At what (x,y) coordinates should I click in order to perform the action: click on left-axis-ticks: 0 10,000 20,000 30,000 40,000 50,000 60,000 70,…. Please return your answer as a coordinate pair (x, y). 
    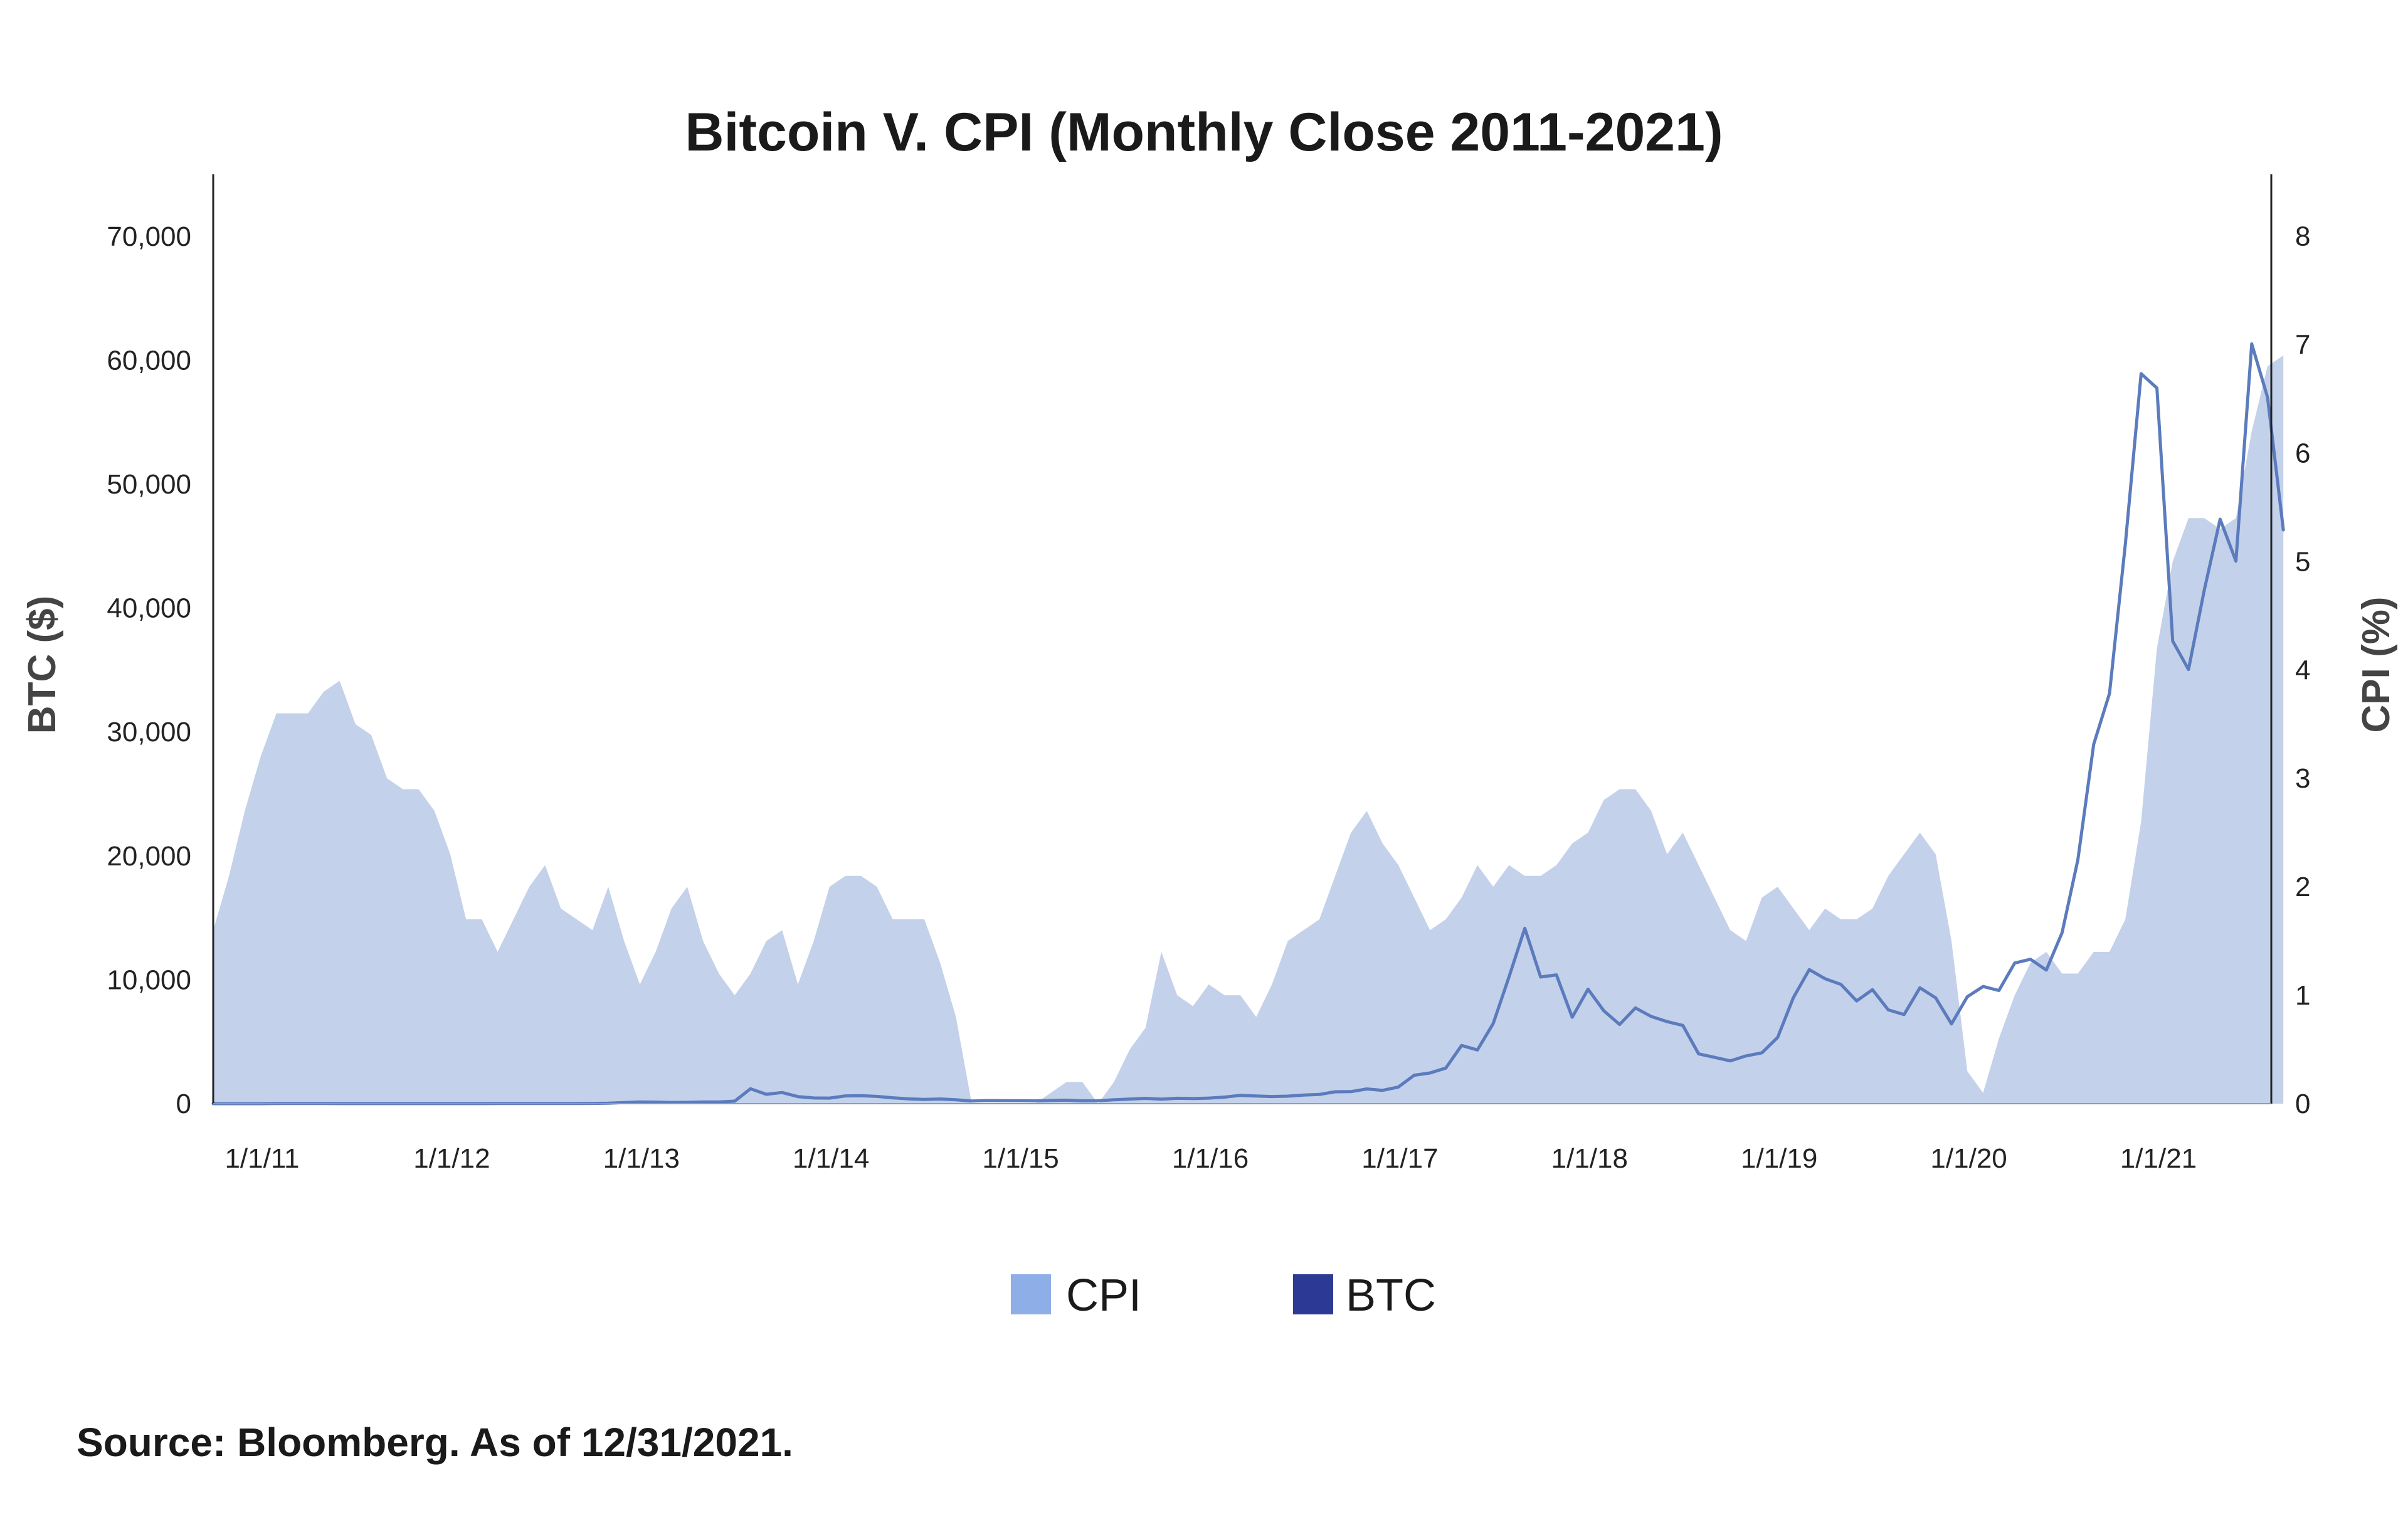
    Looking at the image, I should click on (149, 670).